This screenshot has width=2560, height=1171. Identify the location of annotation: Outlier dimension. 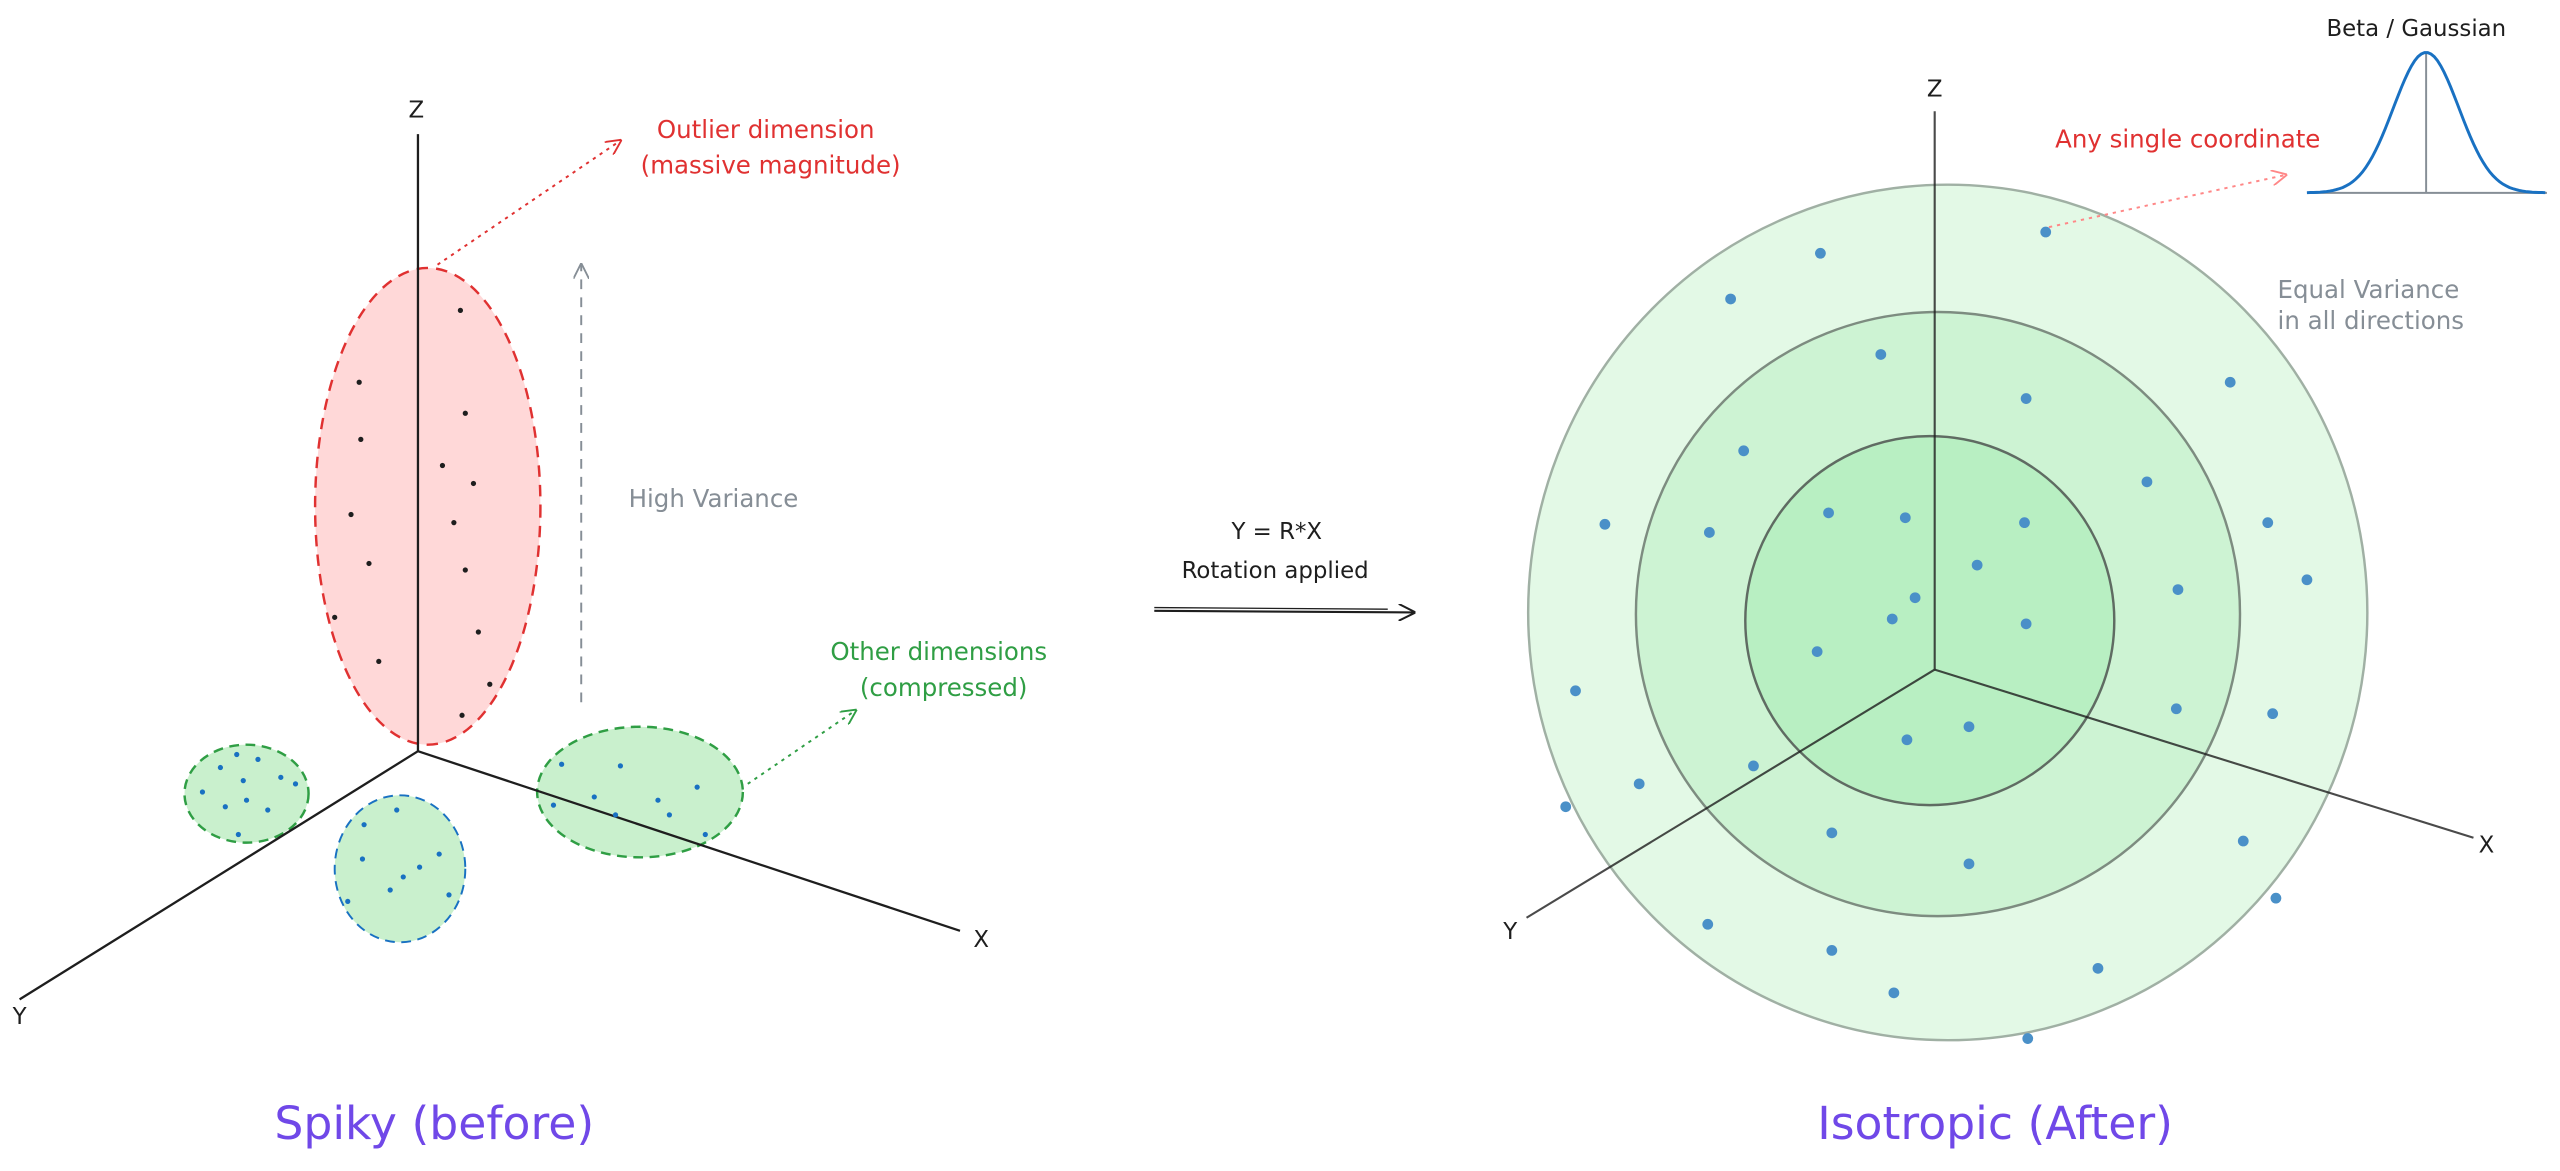
(766, 129).